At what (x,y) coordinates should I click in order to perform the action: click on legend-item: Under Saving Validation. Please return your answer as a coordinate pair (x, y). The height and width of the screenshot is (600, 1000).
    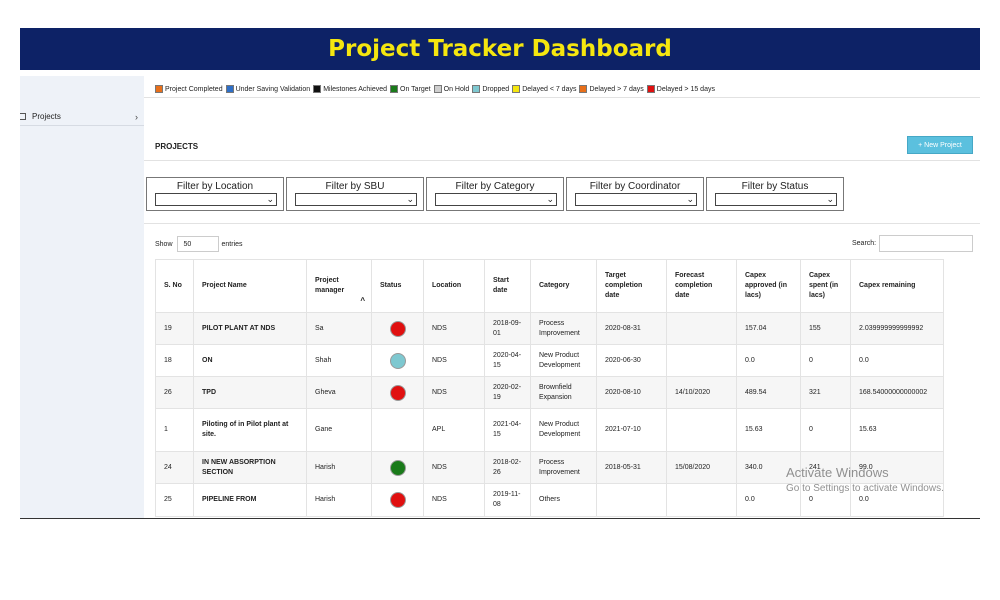
    Looking at the image, I should click on (268, 89).